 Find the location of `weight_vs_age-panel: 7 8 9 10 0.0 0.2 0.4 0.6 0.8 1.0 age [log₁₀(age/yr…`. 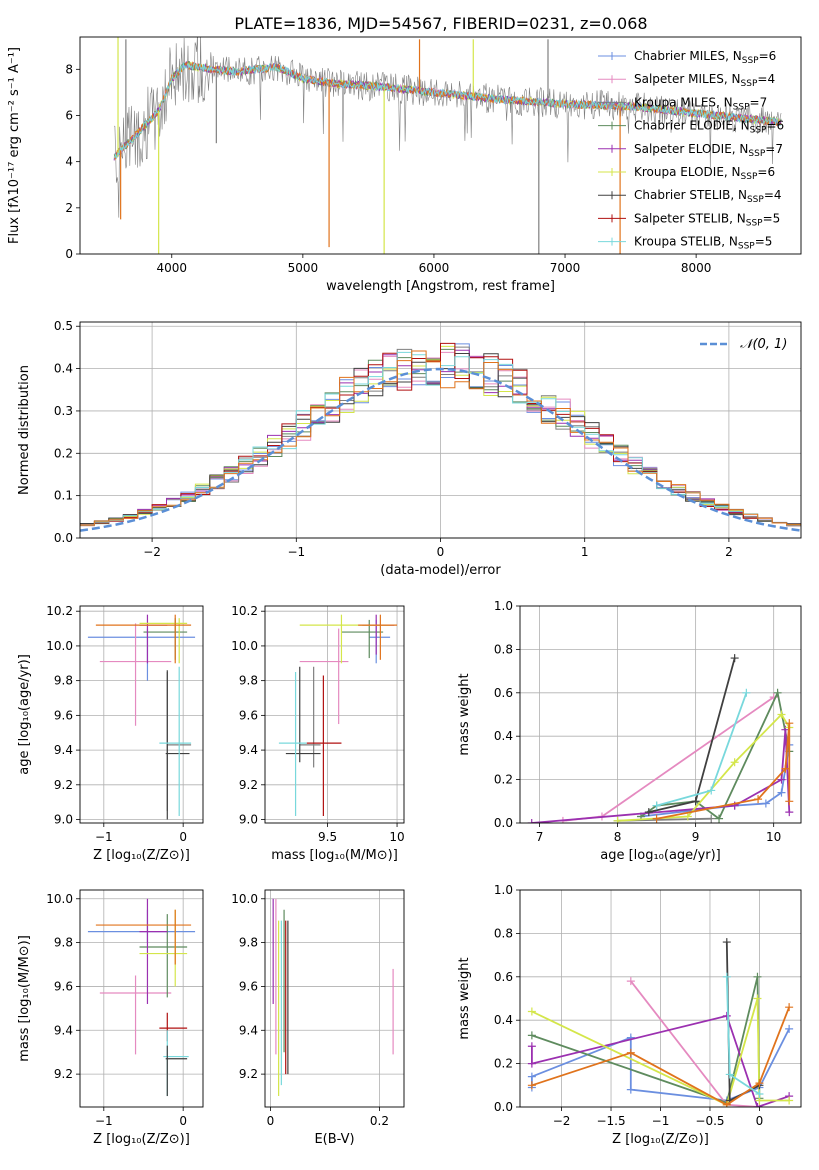

weight_vs_age-panel: 7 8 9 10 0.0 0.2 0.4 0.6 0.8 1.0 age [log₁₀(age/yr… is located at coordinates (629, 731).